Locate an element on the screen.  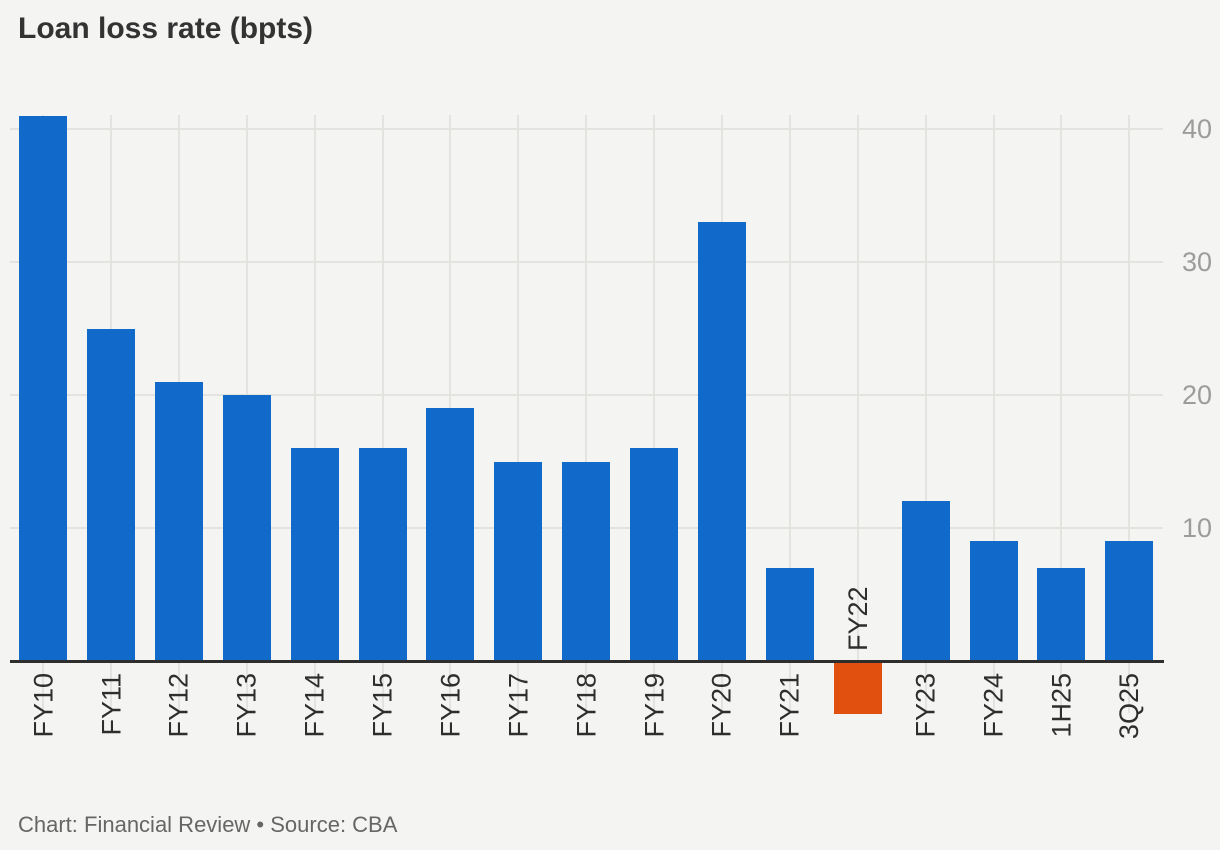
bar-FY11 is located at coordinates (111, 494).